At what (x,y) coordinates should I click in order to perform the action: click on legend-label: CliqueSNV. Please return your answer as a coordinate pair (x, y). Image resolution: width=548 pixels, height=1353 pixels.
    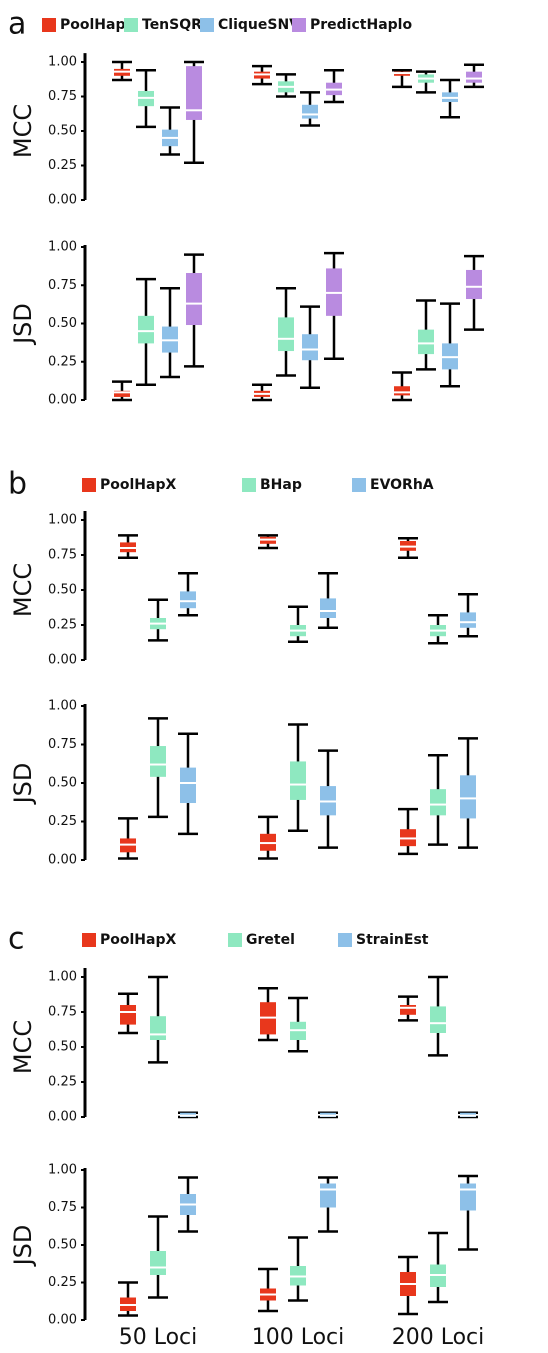
    Looking at the image, I should click on (259, 25).